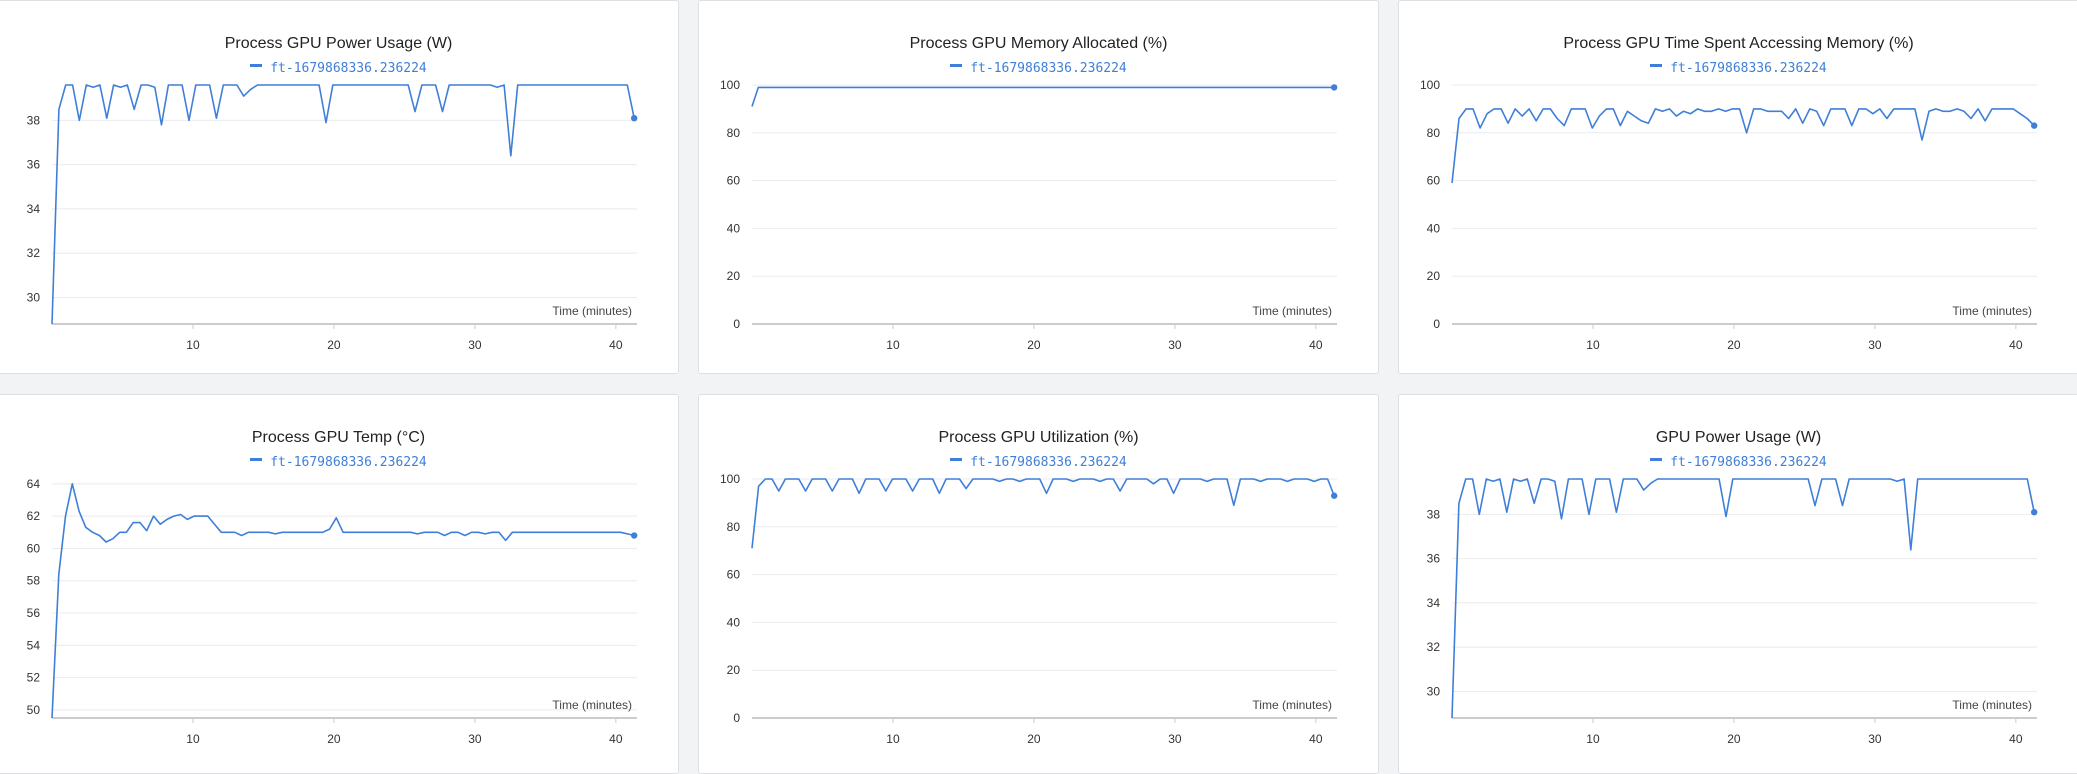 This screenshot has height=774, width=2077. I want to click on y-tick-label: 62, so click(34, 516).